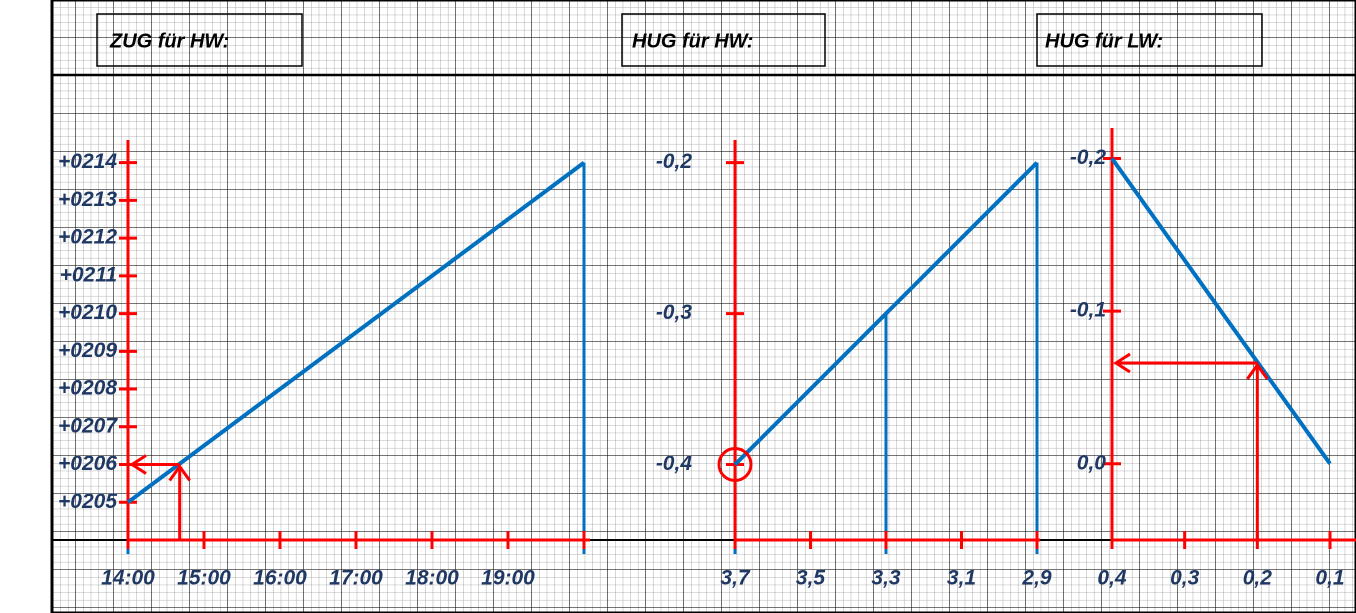  What do you see at coordinates (1258, 578) in the screenshot?
I see `x-tick-label: 0,2` at bounding box center [1258, 578].